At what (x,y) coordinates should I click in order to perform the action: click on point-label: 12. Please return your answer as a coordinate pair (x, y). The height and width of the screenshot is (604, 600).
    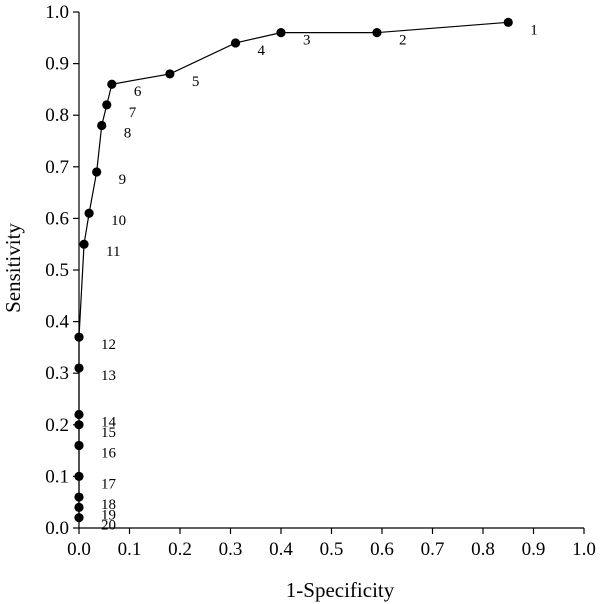
    Looking at the image, I should click on (108, 345).